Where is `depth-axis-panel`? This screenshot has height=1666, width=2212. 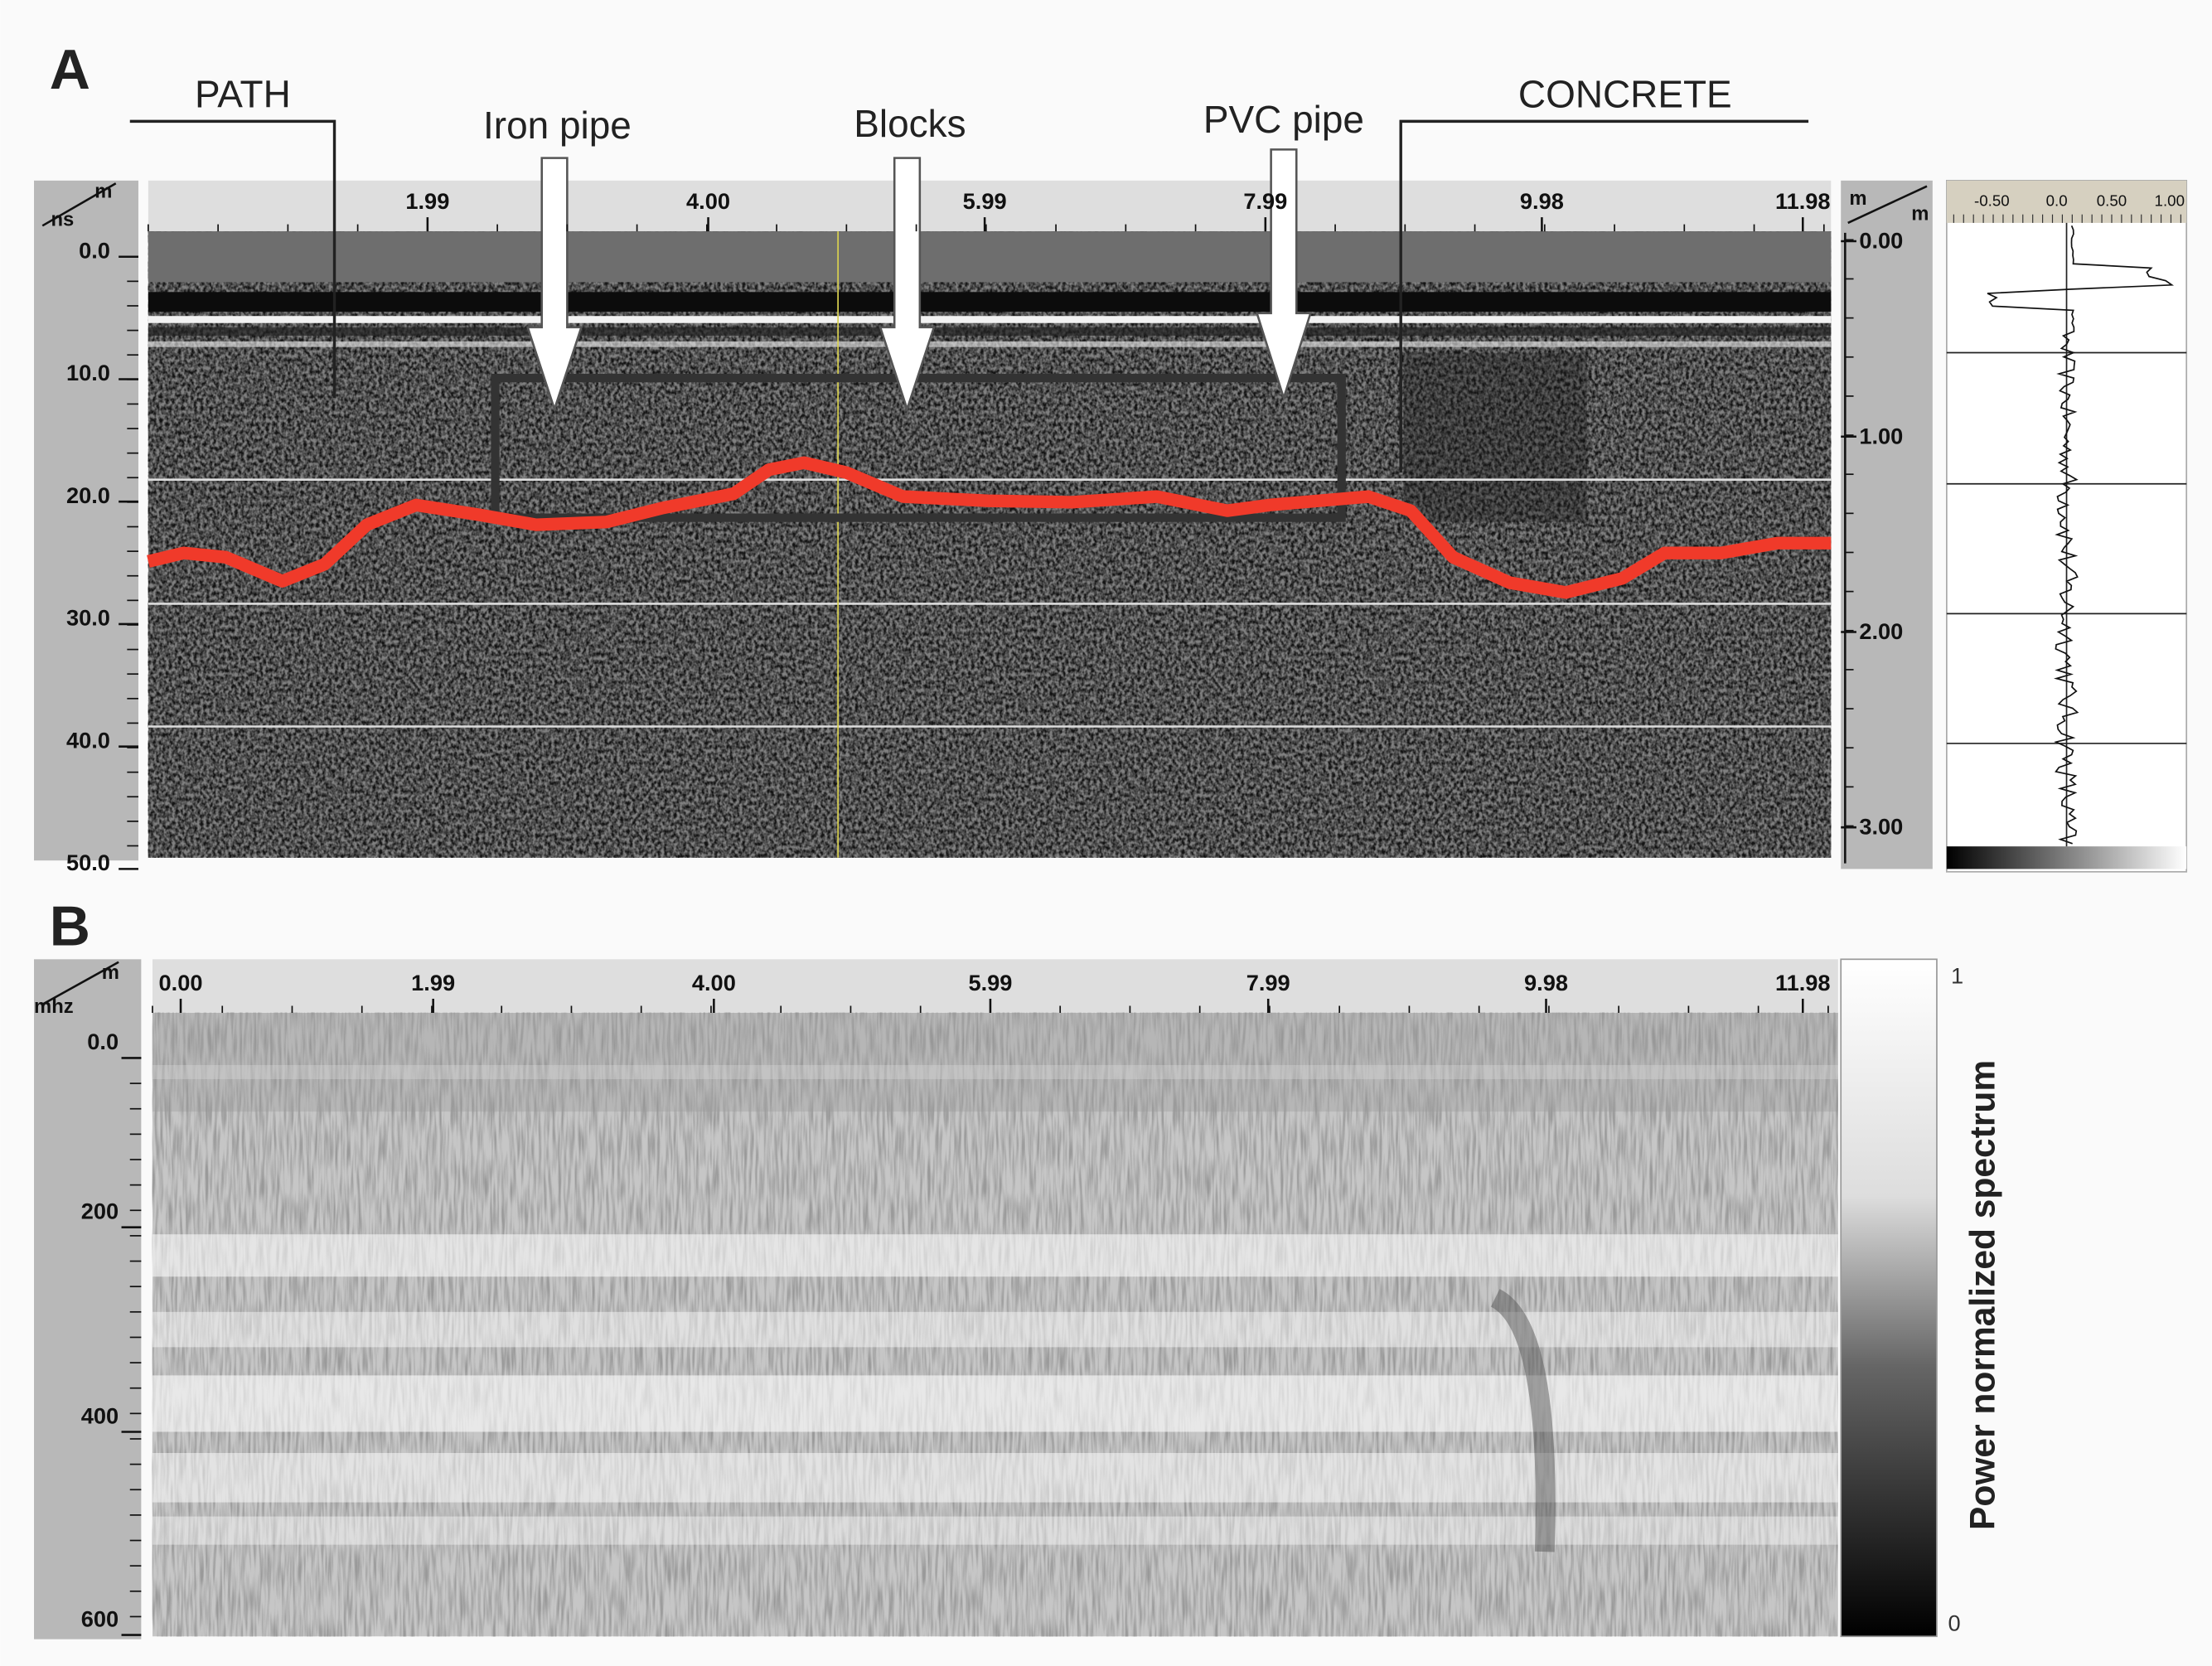
depth-axis-panel is located at coordinates (1887, 525).